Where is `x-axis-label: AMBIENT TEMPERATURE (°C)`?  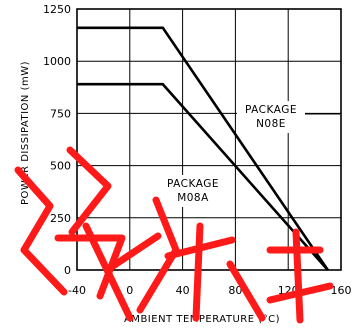
x-axis-label: AMBIENT TEMPERATURE (°C) is located at coordinates (202, 319).